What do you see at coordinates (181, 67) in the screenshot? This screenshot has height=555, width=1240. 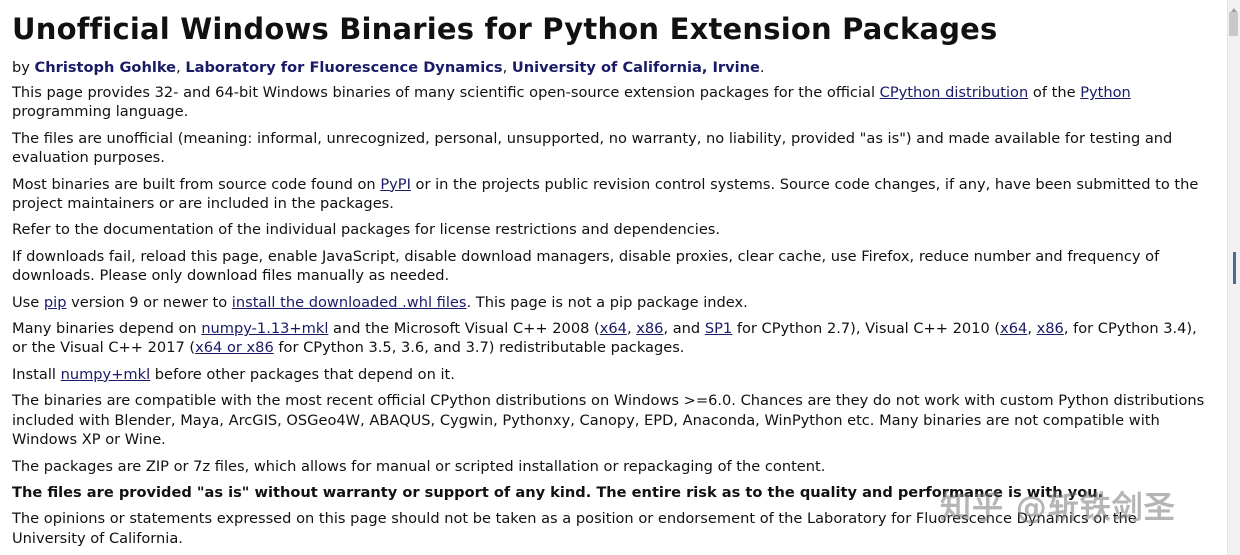 I see `byline-sep1: ,` at bounding box center [181, 67].